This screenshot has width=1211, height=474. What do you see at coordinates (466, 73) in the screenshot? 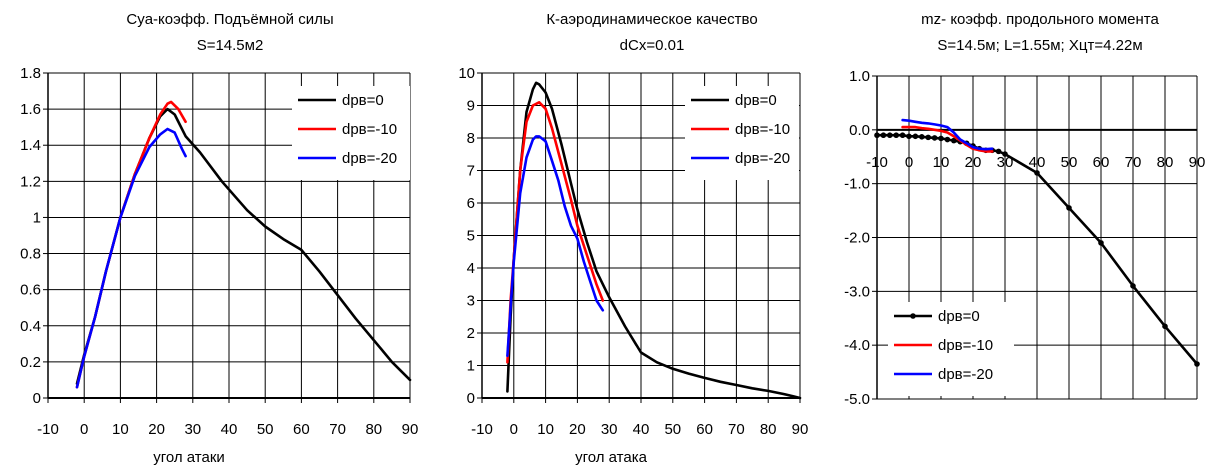
I see `y-tick-label: 10` at bounding box center [466, 73].